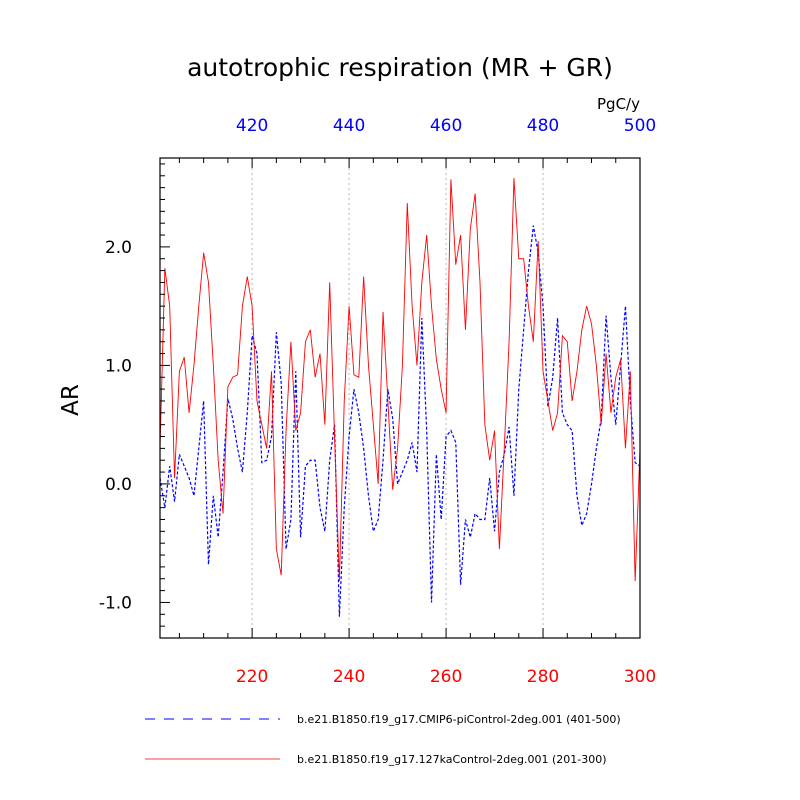 This screenshot has width=800, height=800. What do you see at coordinates (618, 104) in the screenshot?
I see `units-label: PgC/y` at bounding box center [618, 104].